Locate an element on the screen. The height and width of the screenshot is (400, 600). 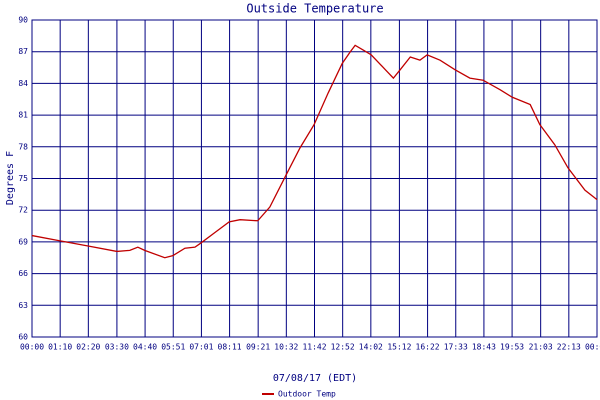
y-tick-label: 84 is located at coordinates (23, 83).